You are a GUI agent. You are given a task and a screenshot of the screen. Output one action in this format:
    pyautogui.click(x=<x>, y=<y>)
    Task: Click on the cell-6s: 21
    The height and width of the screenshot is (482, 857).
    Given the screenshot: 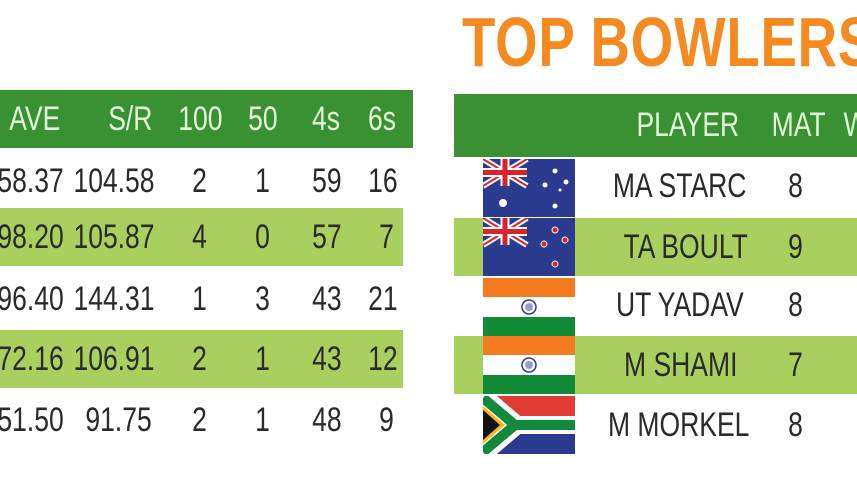 What is the action you would take?
    pyautogui.click(x=383, y=299)
    